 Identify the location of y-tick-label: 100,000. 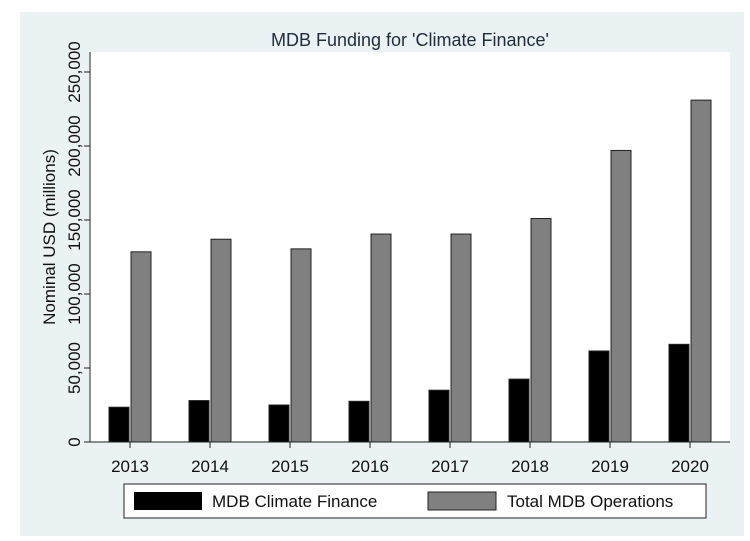
(74, 293).